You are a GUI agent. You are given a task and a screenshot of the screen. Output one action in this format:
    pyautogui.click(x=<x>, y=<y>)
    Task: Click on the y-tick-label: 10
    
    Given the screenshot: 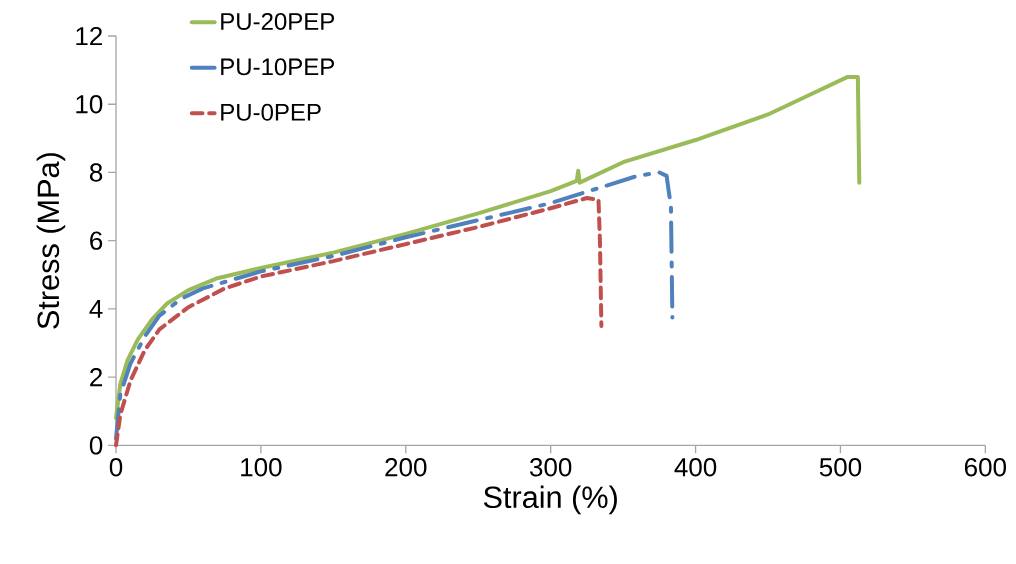 What is the action you would take?
    pyautogui.click(x=89, y=104)
    